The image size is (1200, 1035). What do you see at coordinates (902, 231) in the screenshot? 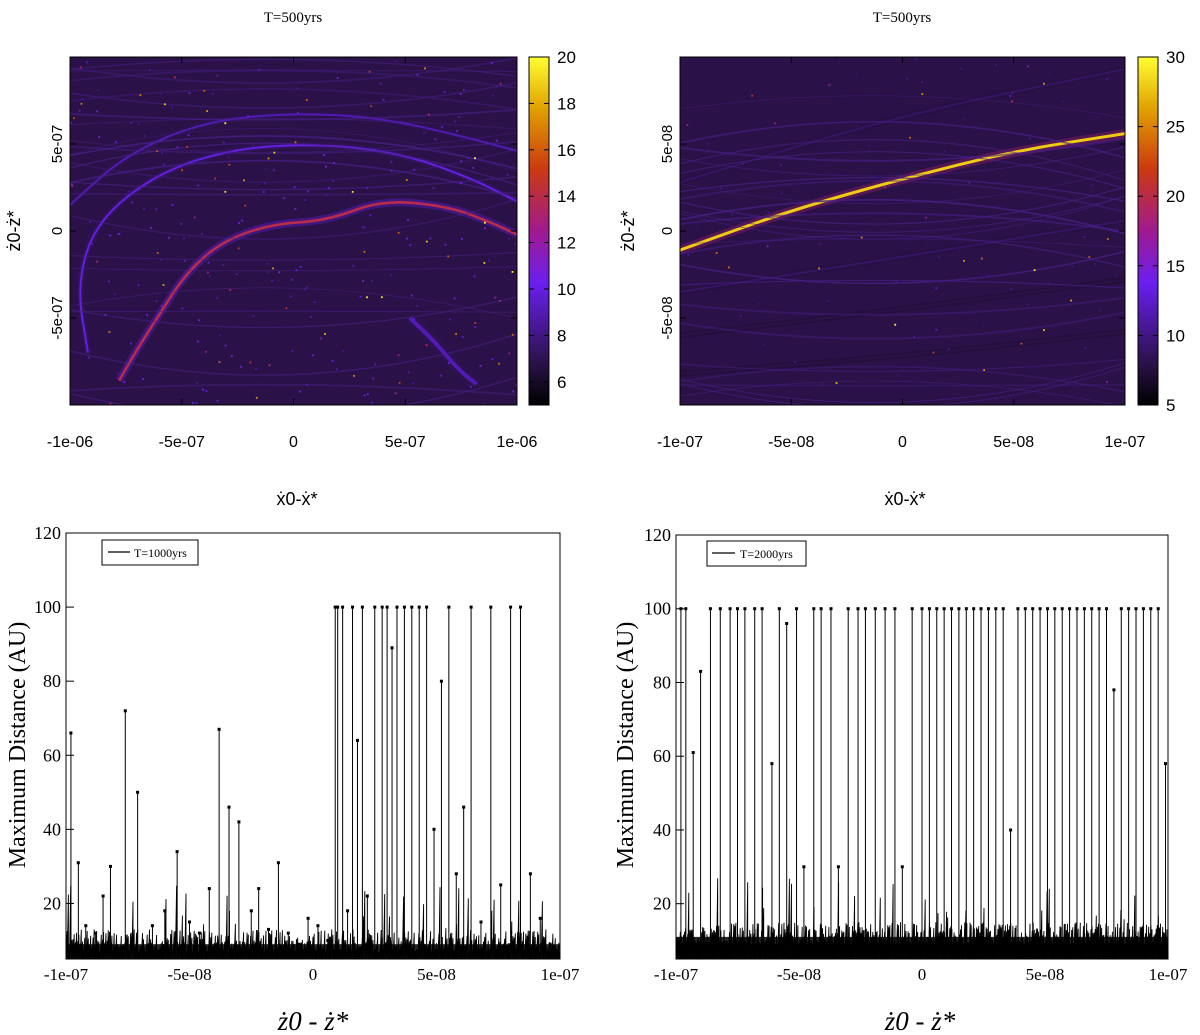
I see `heatmap-2-background` at bounding box center [902, 231].